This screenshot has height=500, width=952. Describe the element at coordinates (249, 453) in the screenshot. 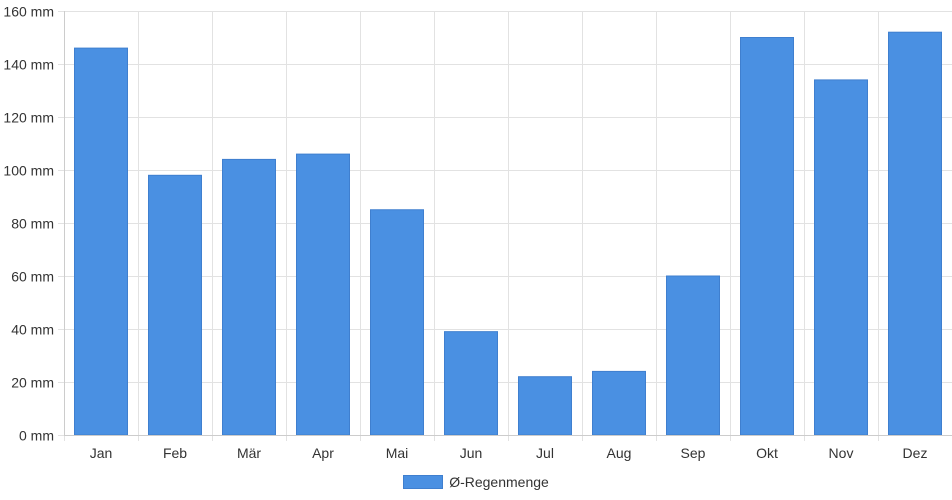

I see `x-tick-label: Mär` at that location.